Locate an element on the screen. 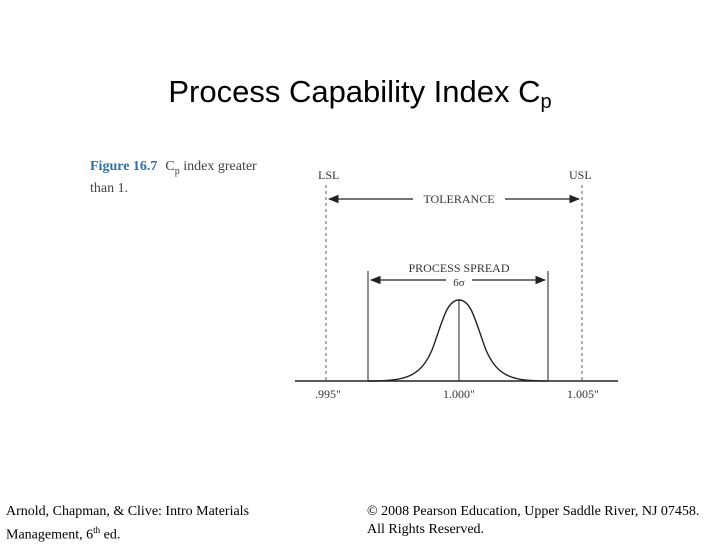  footer-left-line2-sup: th is located at coordinates (97, 530).